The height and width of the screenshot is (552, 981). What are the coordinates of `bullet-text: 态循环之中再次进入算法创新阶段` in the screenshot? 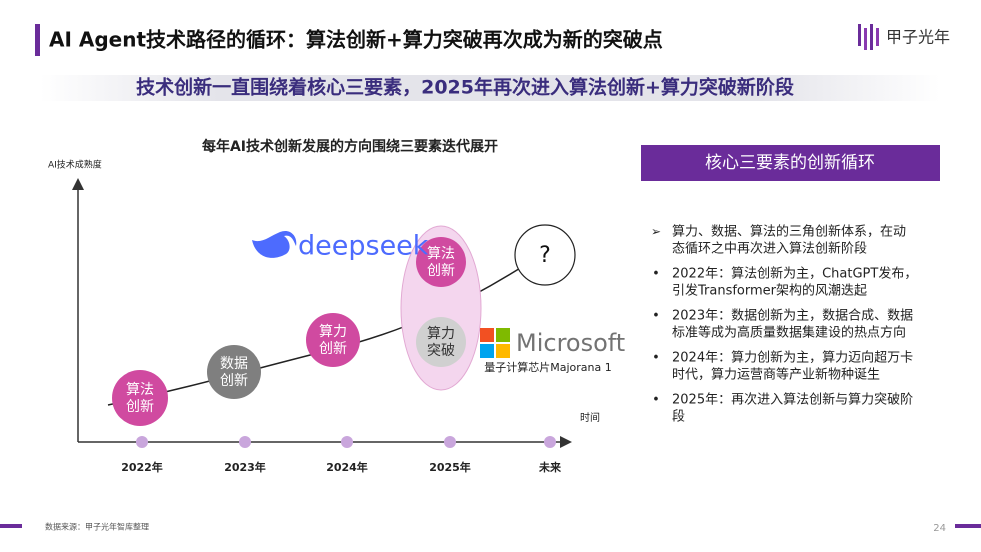 It's located at (769, 249).